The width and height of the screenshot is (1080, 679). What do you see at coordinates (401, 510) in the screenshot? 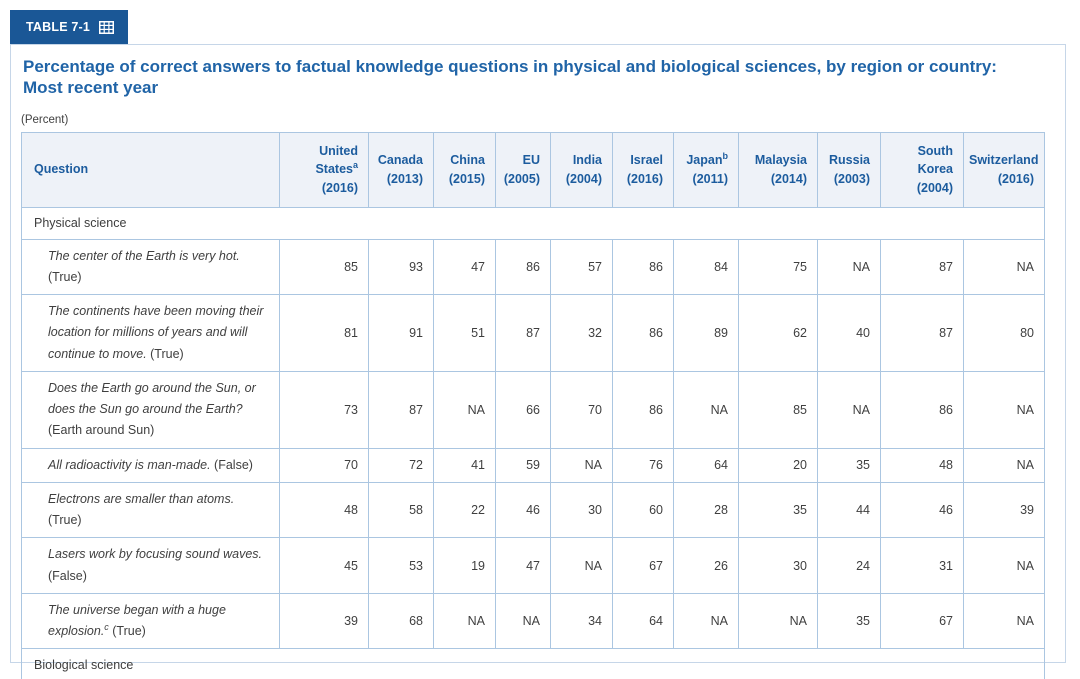
I see `value-cell: 58` at bounding box center [401, 510].